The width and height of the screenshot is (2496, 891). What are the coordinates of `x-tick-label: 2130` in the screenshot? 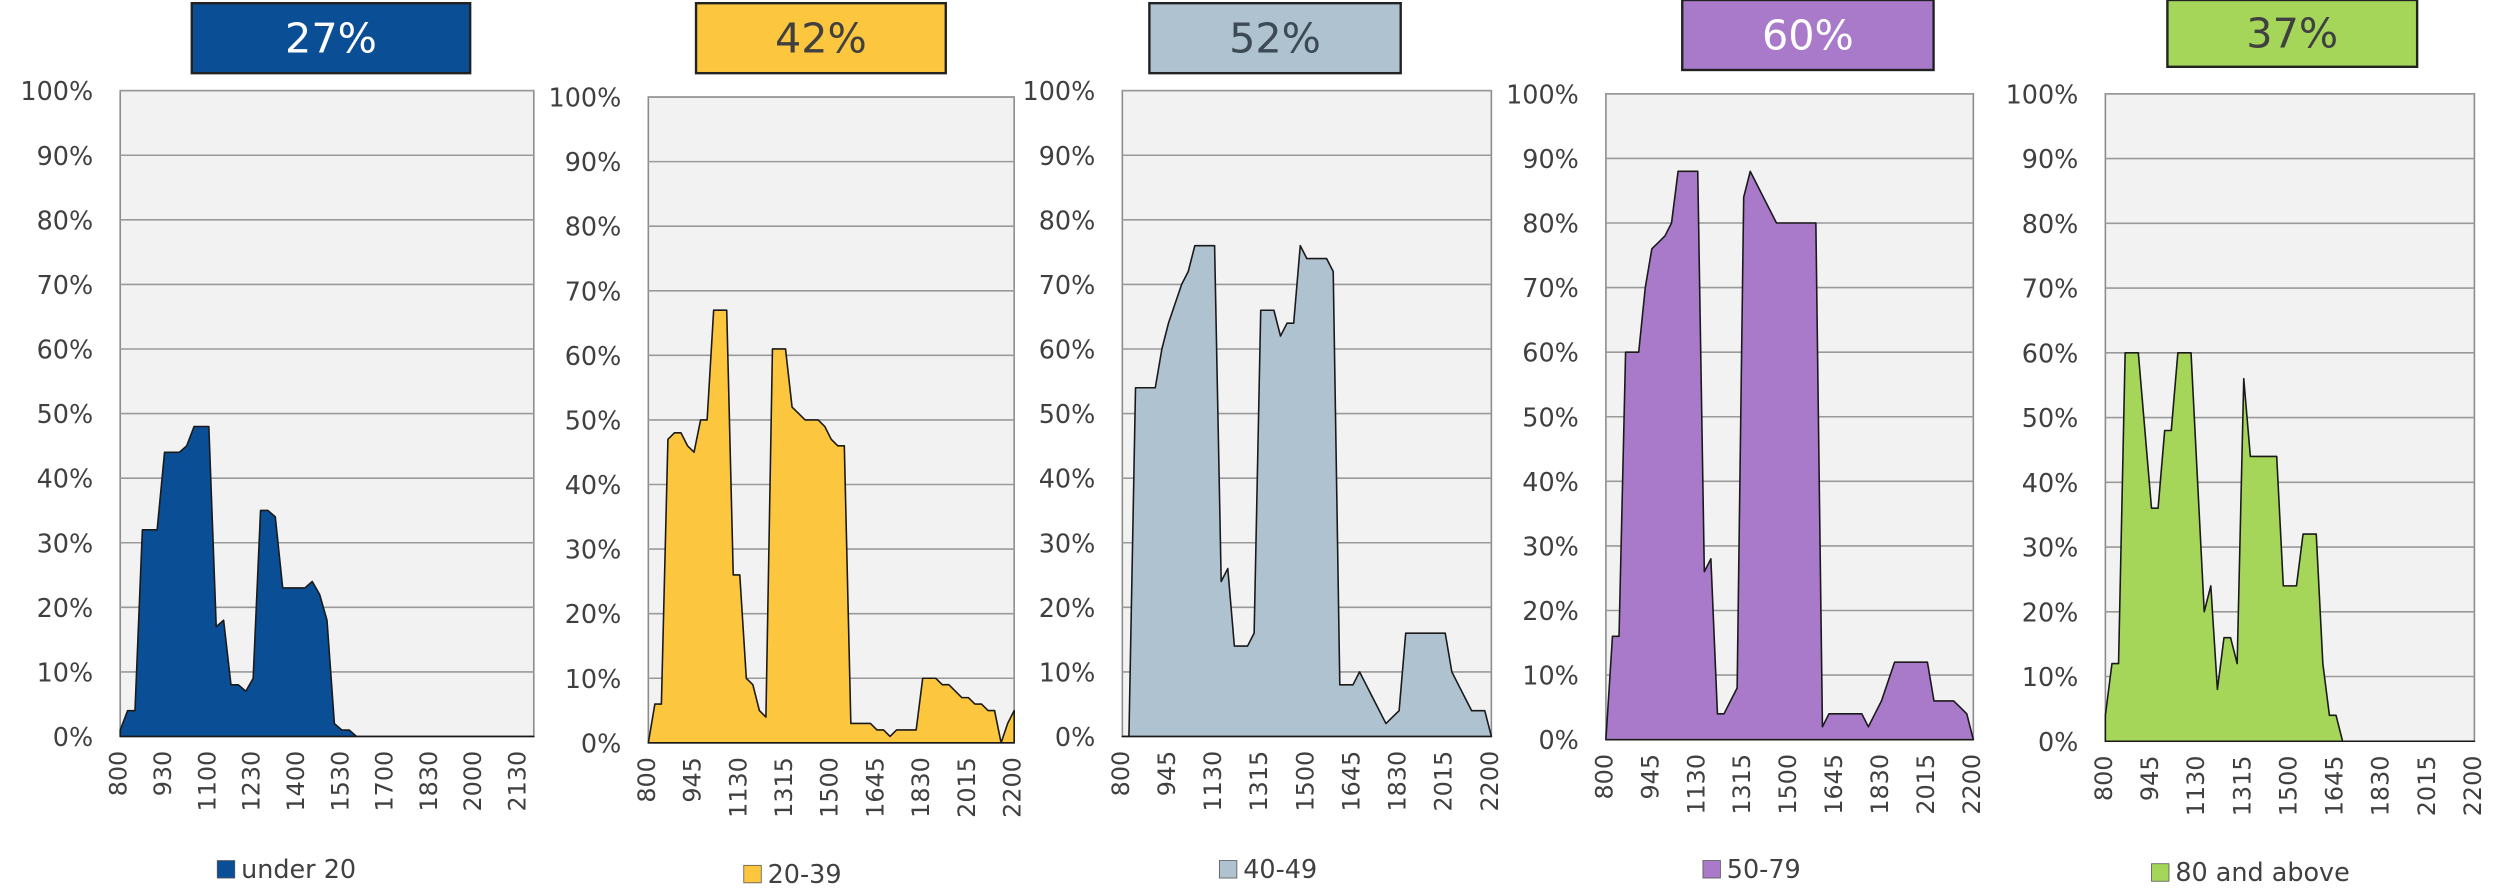 It's located at (518, 781).